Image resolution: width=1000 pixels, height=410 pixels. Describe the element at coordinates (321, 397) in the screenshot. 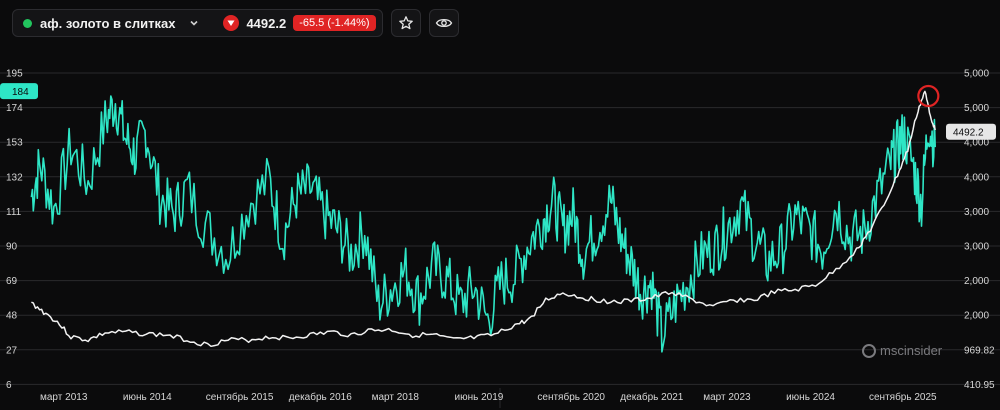

I see `x-axis-tick-label: декабрь 2016` at that location.